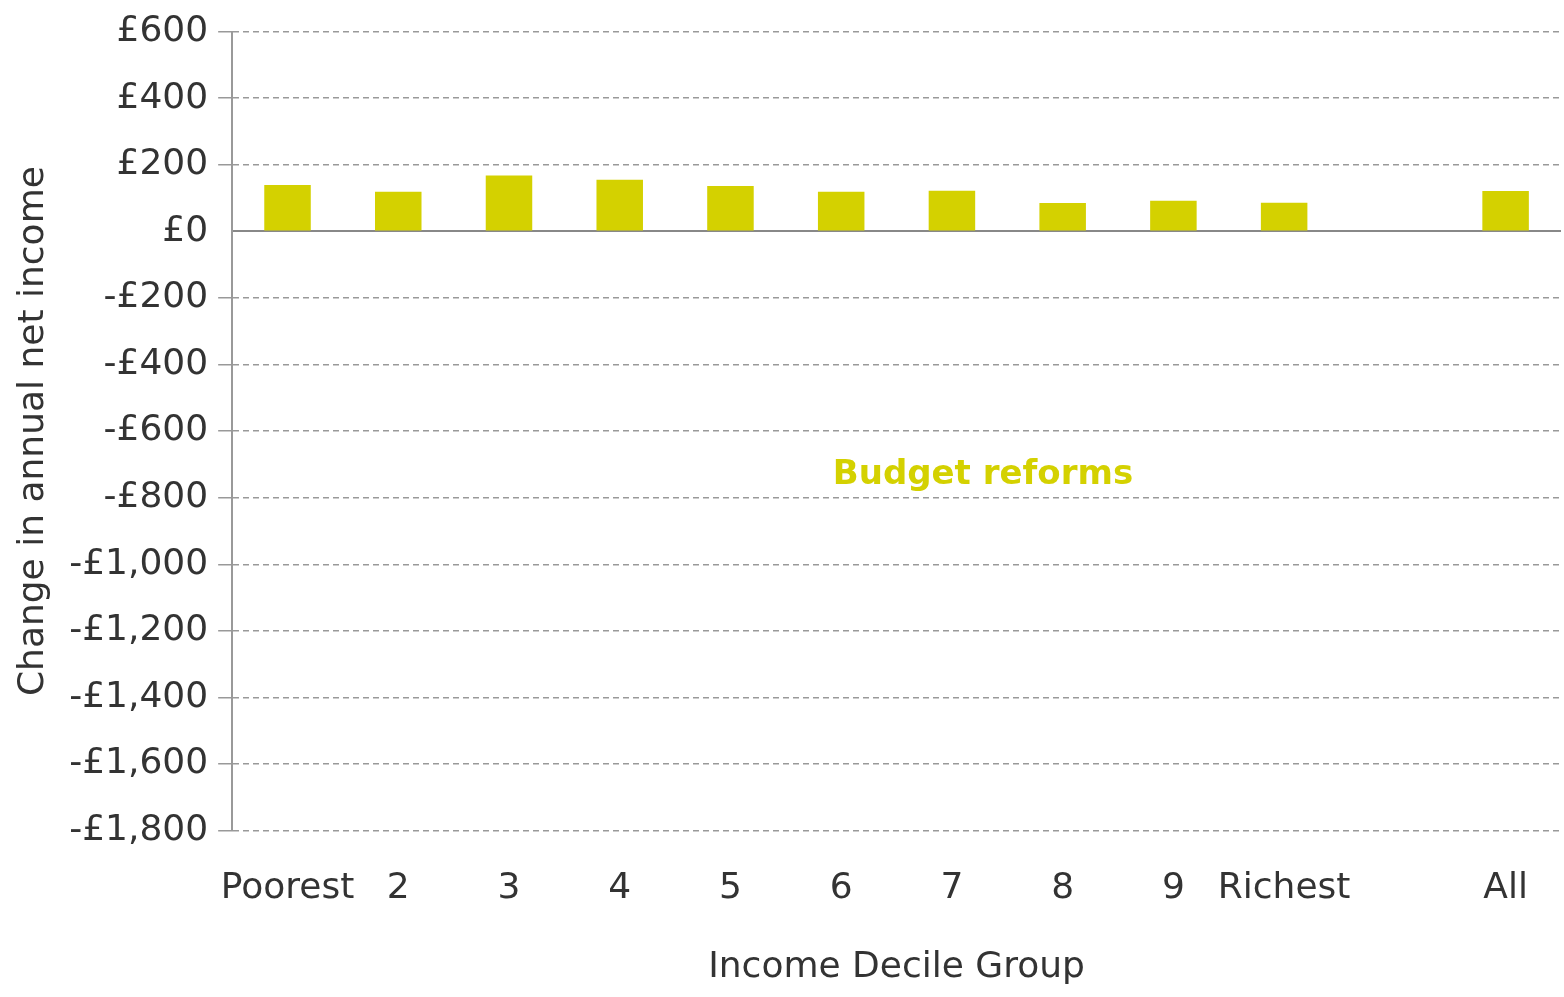 Image resolution: width=1564 pixels, height=997 pixels. Describe the element at coordinates (983, 471) in the screenshot. I see `text: Budget reforms` at that location.